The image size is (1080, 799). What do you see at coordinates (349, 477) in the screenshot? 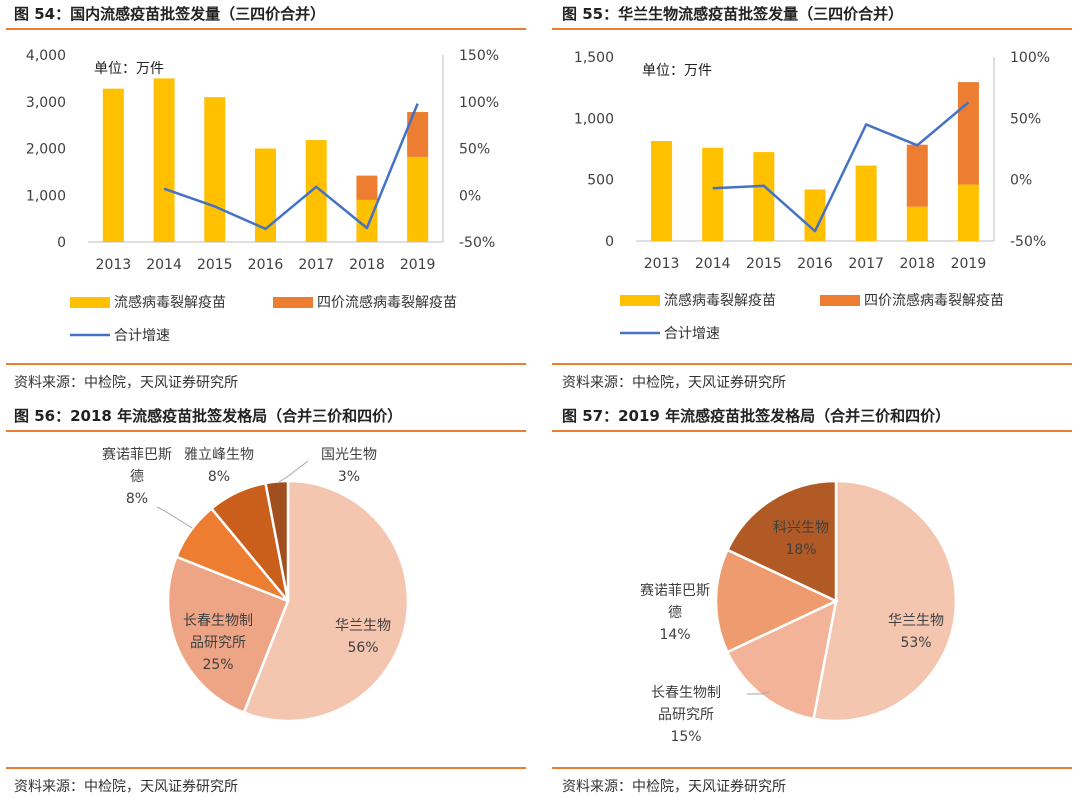
I see `slice-label: 3%` at bounding box center [349, 477].